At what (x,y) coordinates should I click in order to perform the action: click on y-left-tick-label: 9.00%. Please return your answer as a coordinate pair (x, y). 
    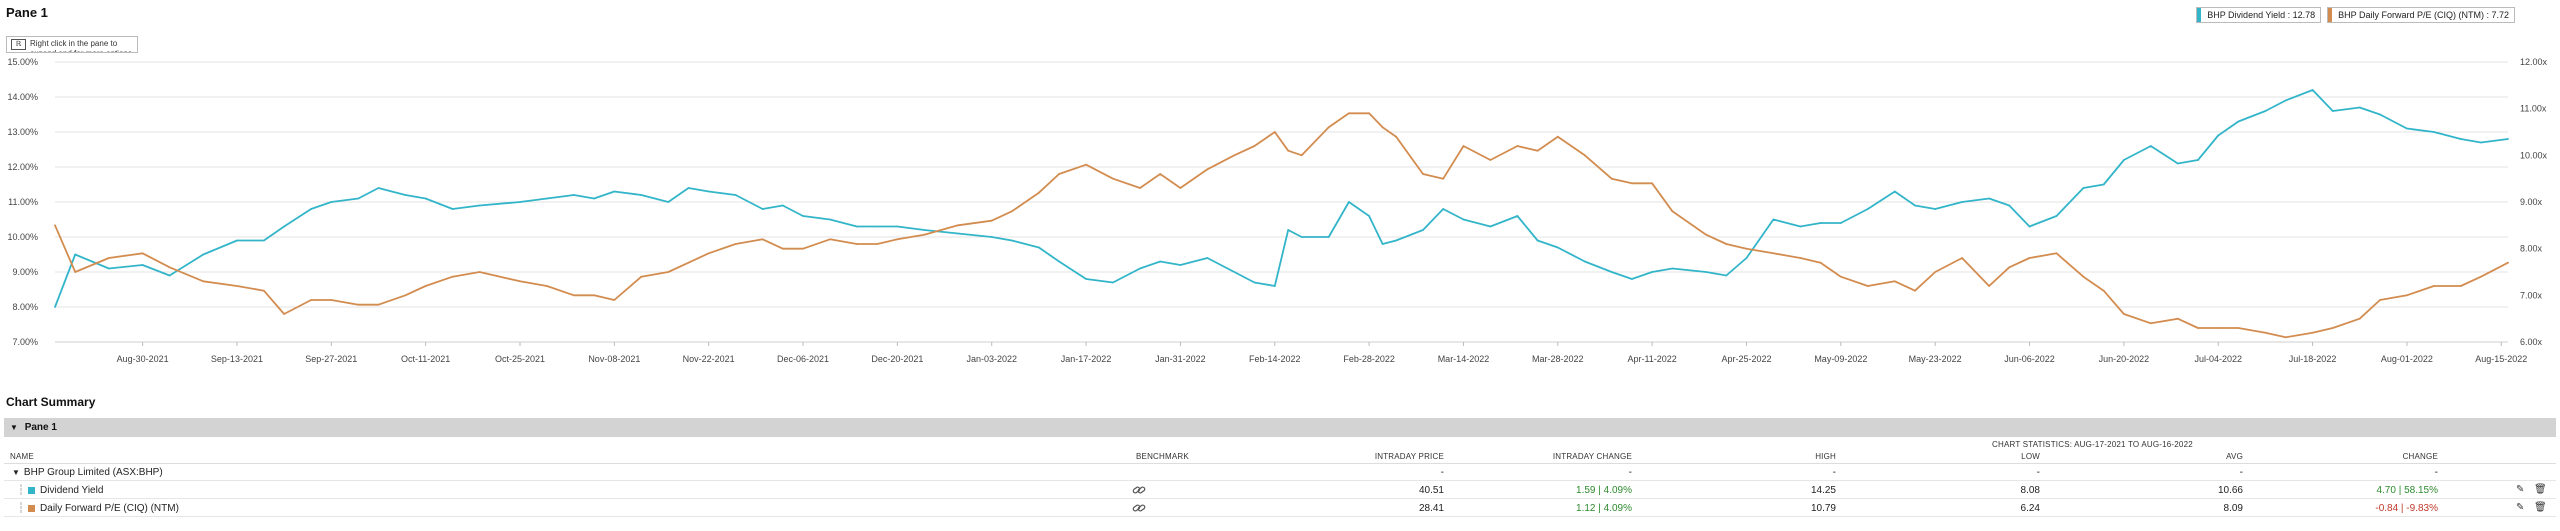
    Looking at the image, I should click on (25, 272).